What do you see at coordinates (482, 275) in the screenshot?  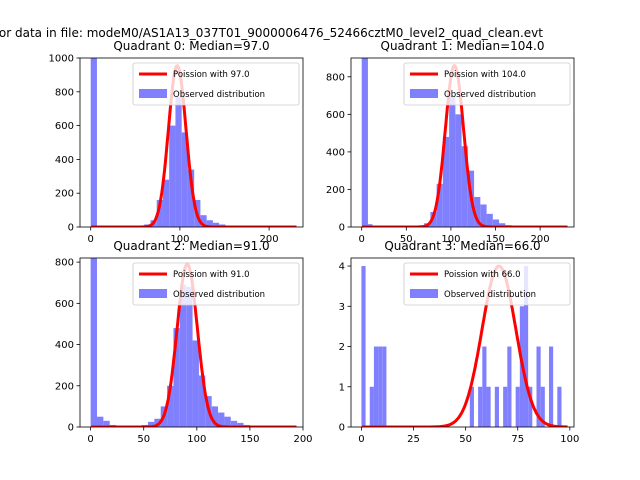 I see `legend-label-poisson: Poission with 66.0` at bounding box center [482, 275].